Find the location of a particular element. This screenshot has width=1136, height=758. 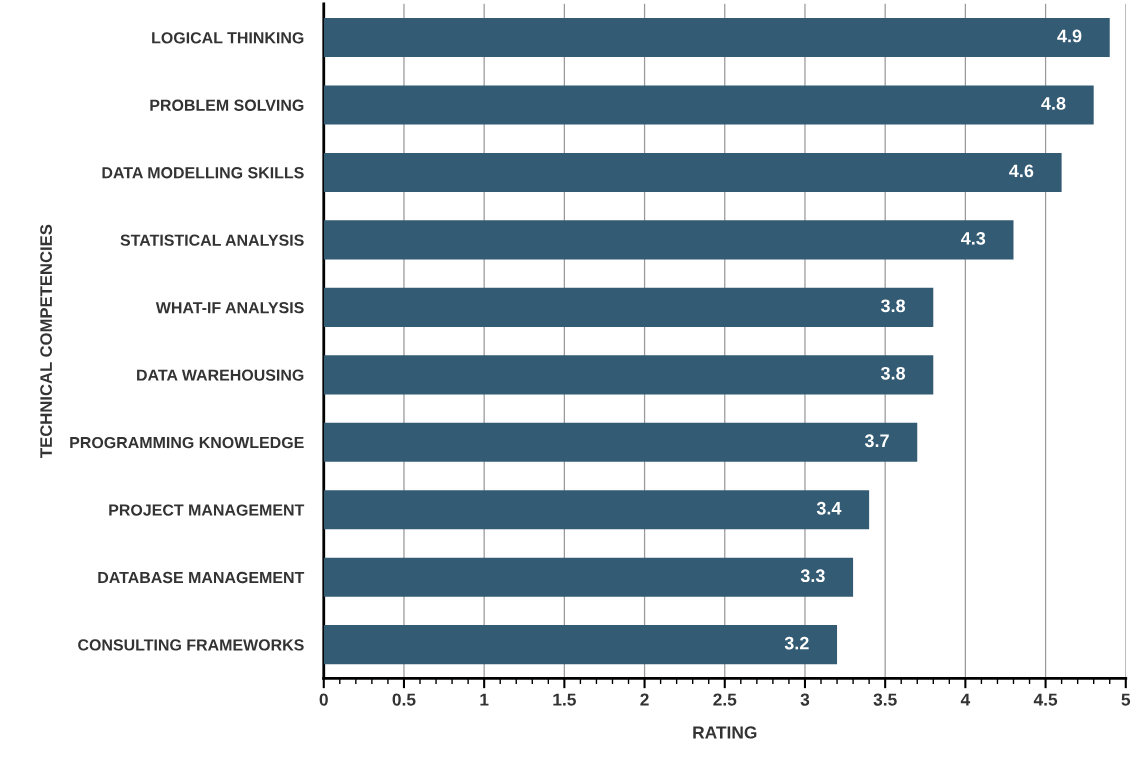

y-tick-label: PROGRAMMING KNOWLEDGE is located at coordinates (187, 442).